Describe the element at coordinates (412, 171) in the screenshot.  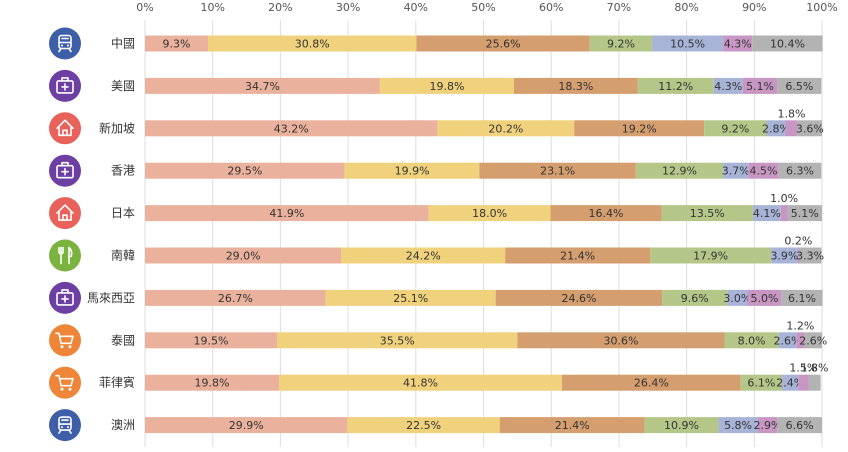
I see `data-label: 19.9%` at that location.